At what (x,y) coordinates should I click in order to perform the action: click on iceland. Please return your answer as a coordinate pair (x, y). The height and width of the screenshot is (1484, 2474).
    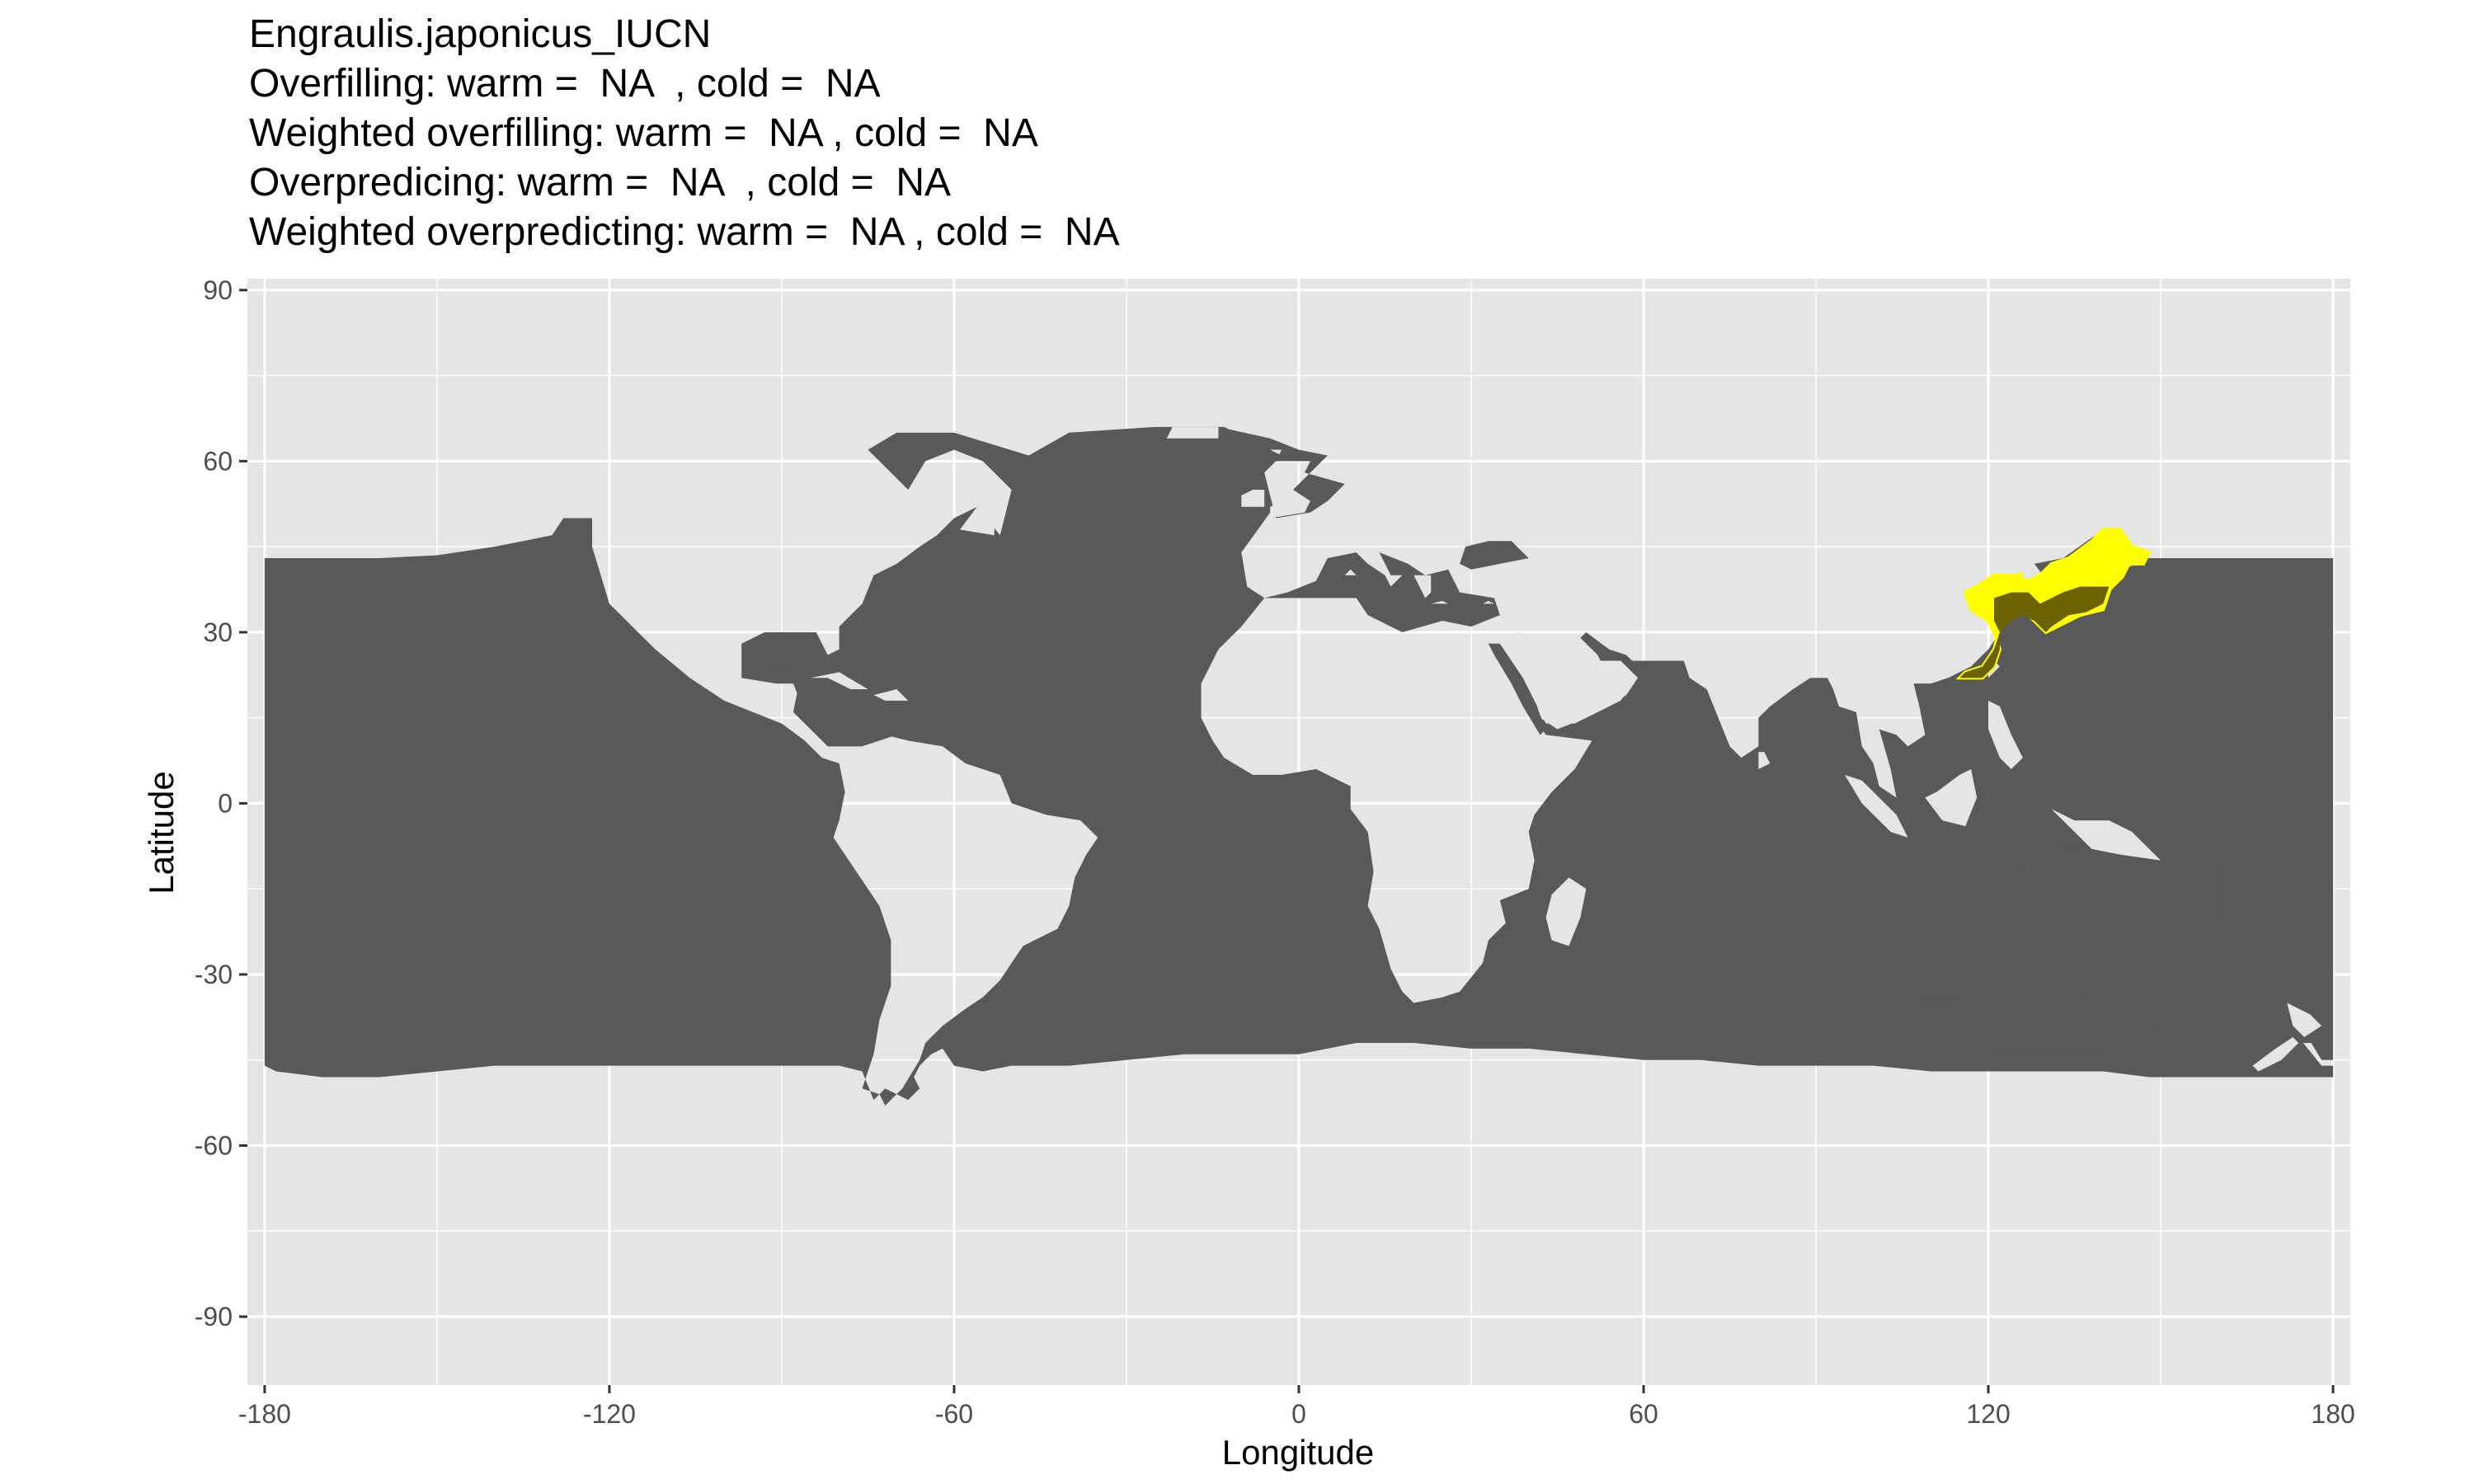
    Looking at the image, I should click on (1192, 432).